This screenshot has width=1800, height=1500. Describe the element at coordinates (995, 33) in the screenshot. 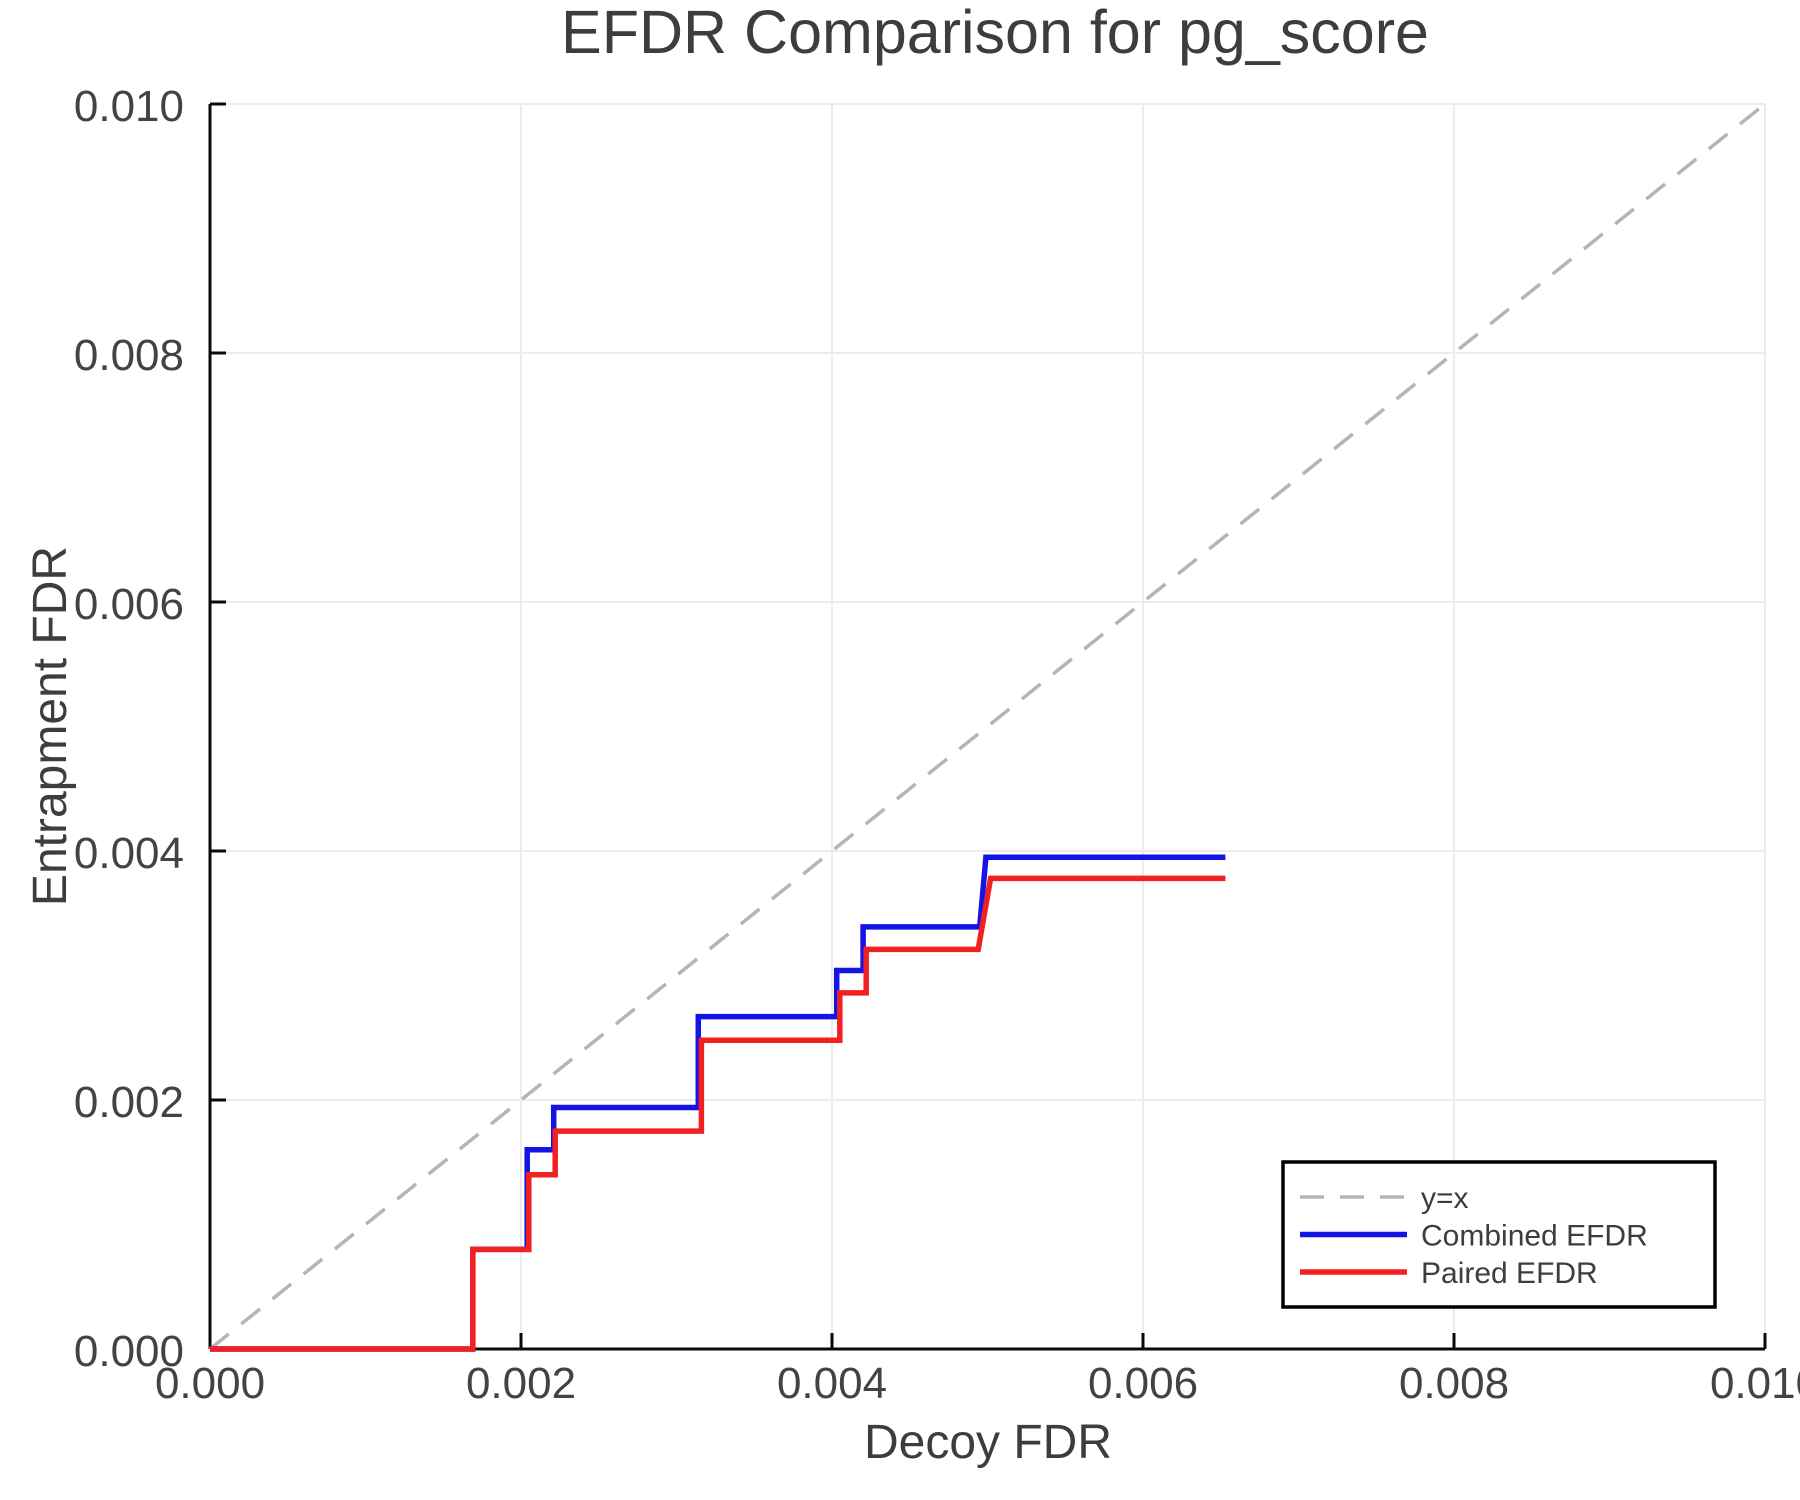

I see `chart-title: EFDR Comparison for pg_score` at that location.